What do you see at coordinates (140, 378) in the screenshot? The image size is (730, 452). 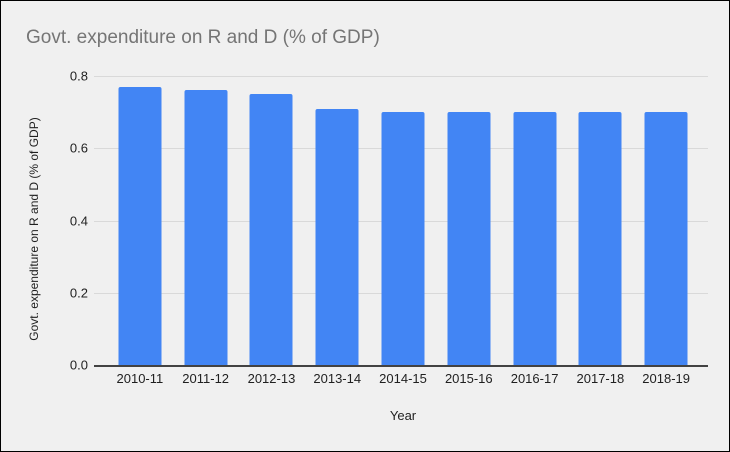 I see `x-tick-label: 2010-11` at bounding box center [140, 378].